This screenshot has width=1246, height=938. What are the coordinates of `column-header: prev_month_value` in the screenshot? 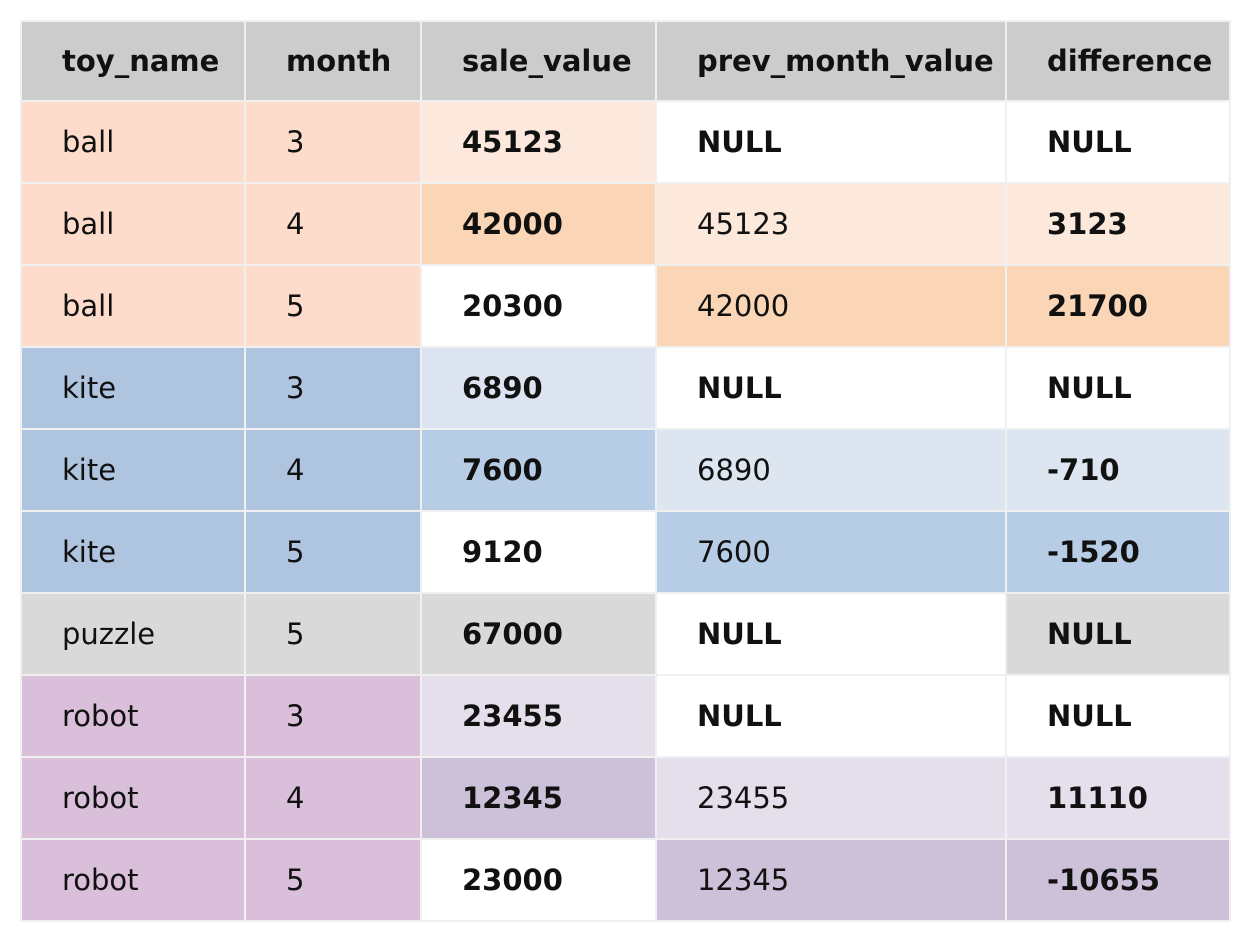 It's located at (831, 61).